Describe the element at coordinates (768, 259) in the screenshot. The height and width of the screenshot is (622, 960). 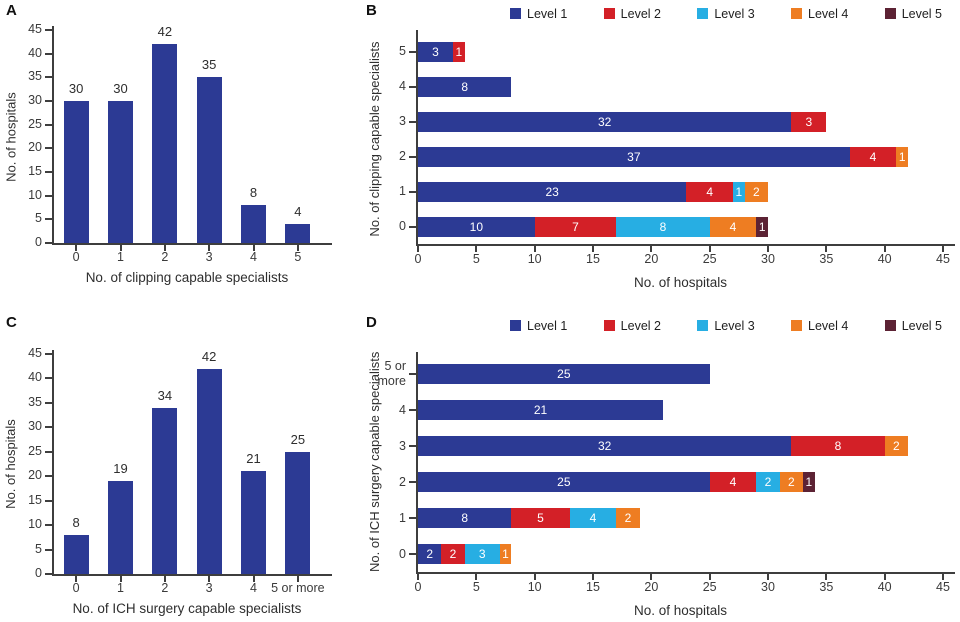
I see `x-tick-label: 30` at that location.